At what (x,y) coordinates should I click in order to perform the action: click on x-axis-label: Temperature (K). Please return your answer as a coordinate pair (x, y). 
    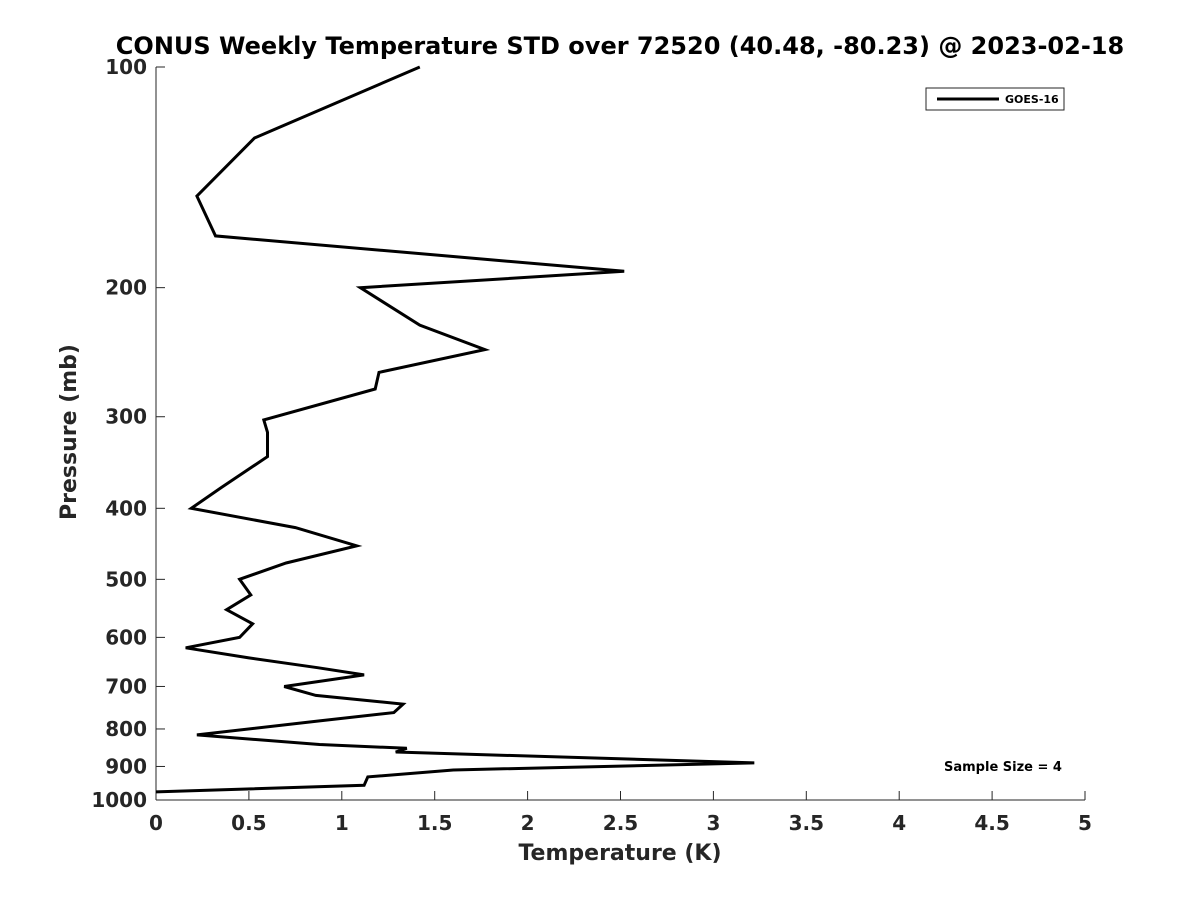
    Looking at the image, I should click on (619, 853).